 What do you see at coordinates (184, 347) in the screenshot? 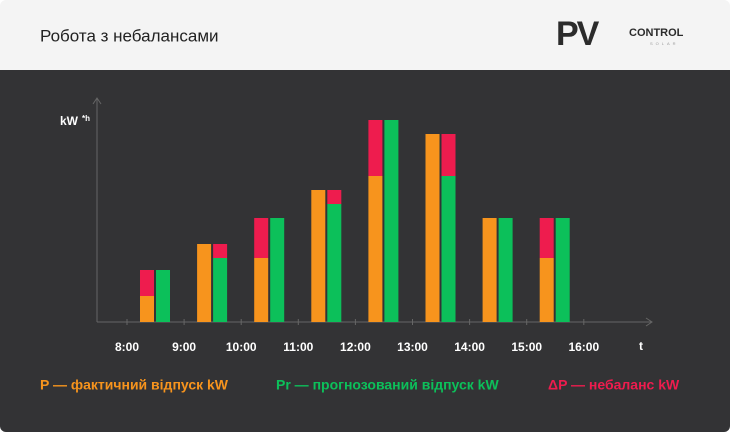
I see `x-tick-label: 9:00` at bounding box center [184, 347].